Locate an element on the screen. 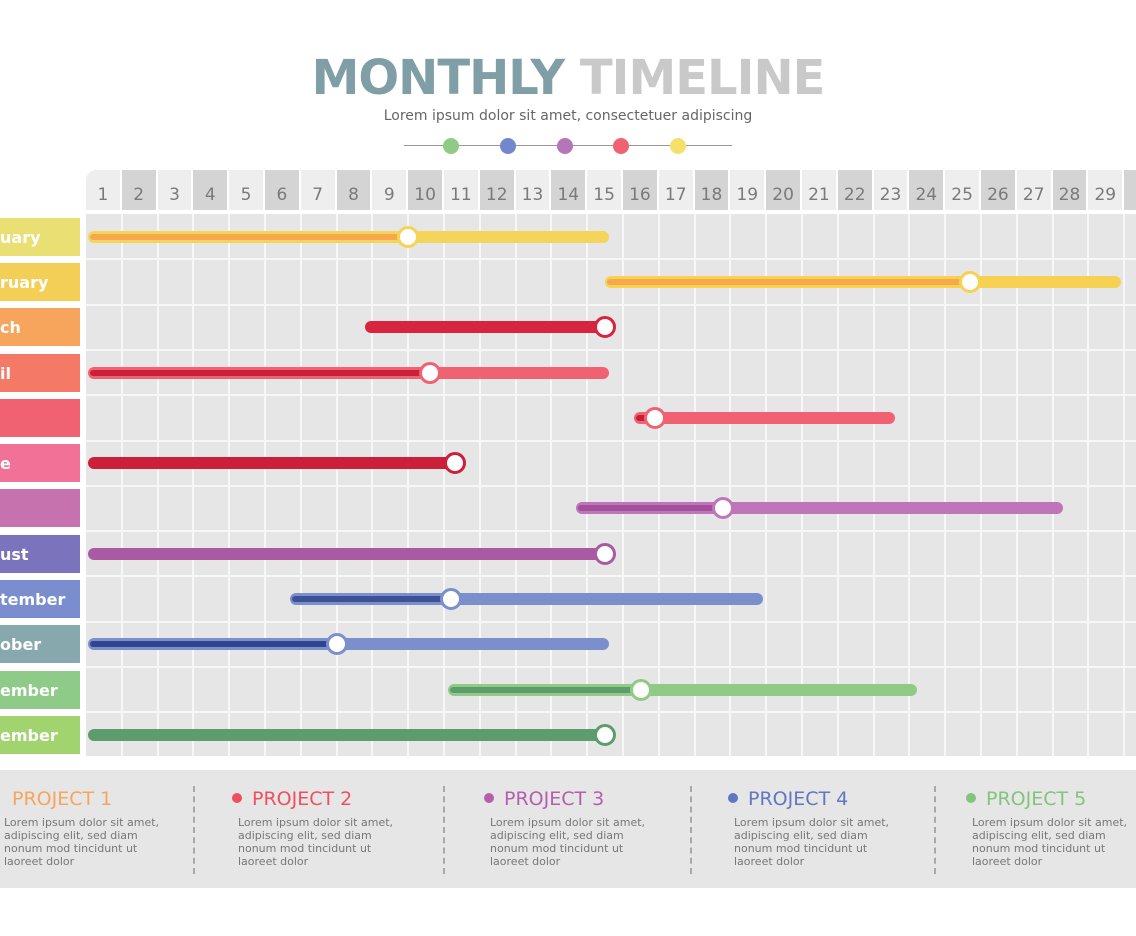 This screenshot has width=1136, height=936. page-title: MONTHLY TIMELINE is located at coordinates (568, 78).